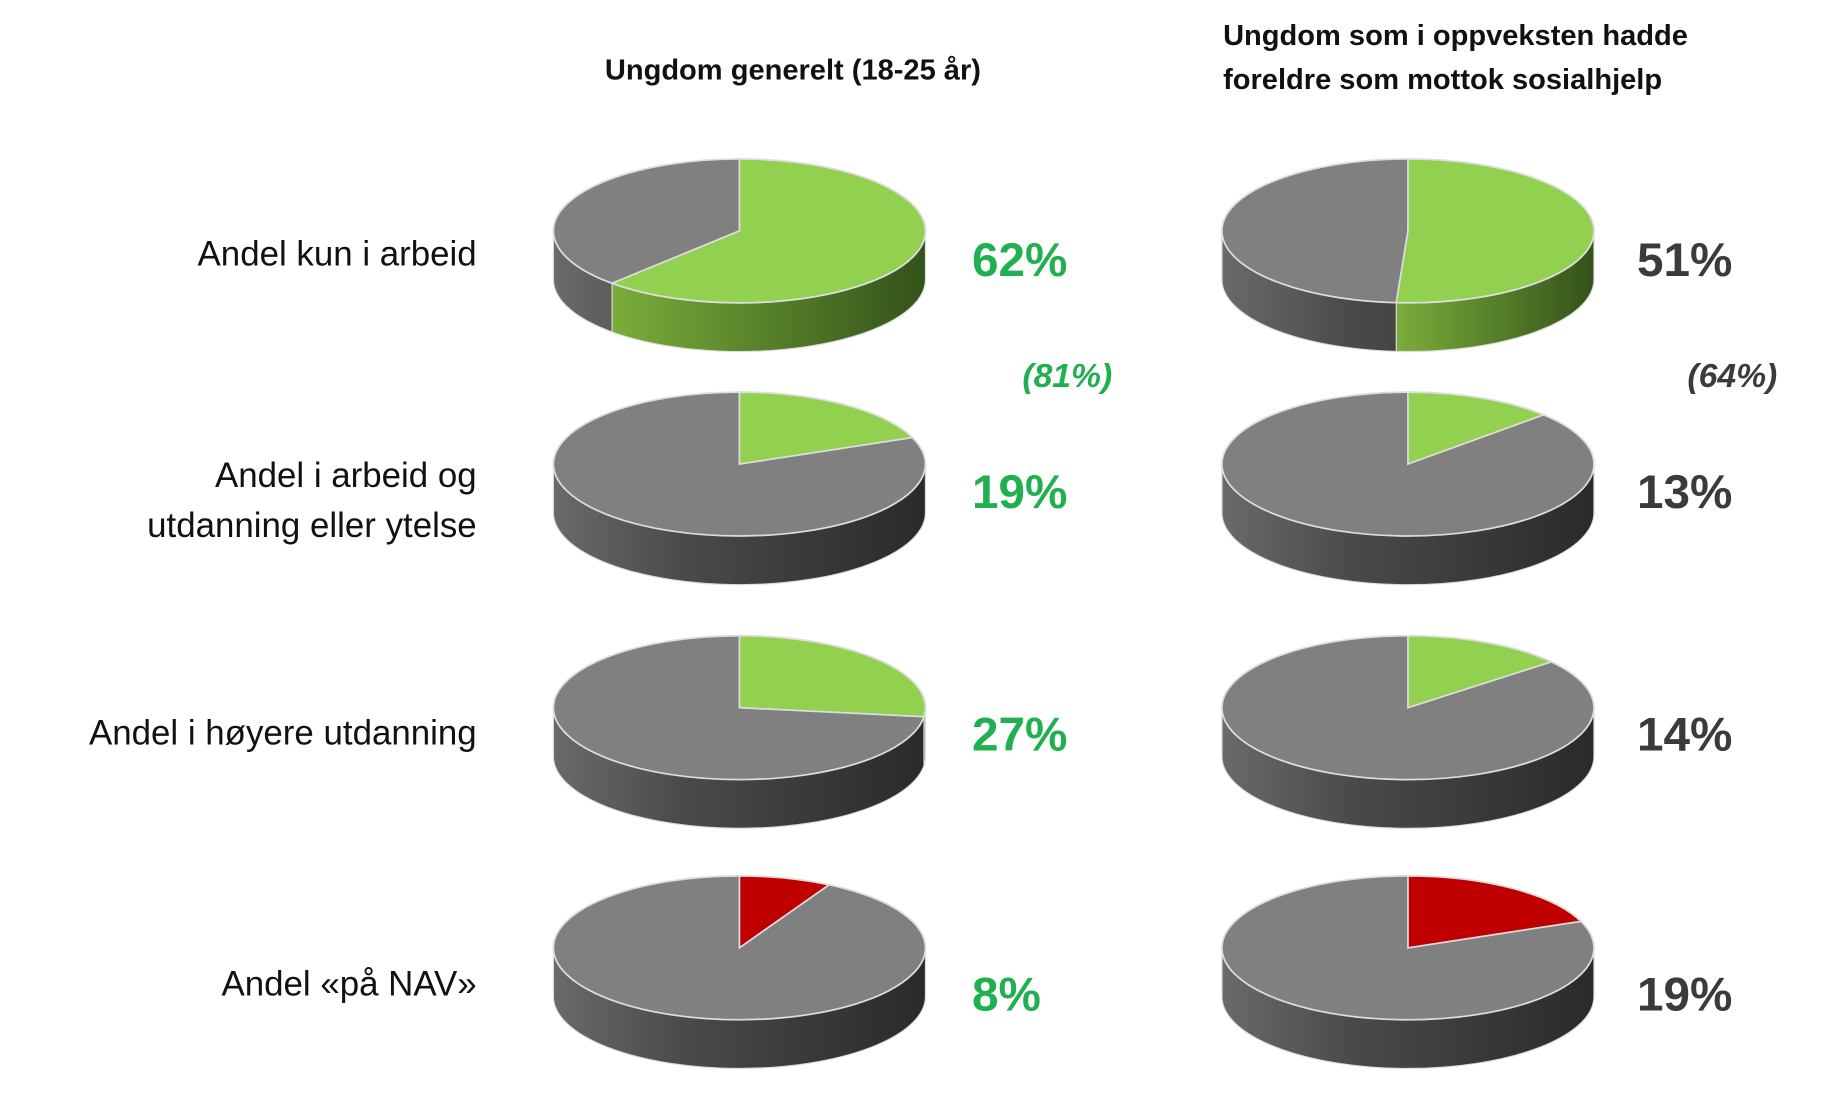 The height and width of the screenshot is (1094, 1823). I want to click on value-label: 62%, so click(1019, 260).